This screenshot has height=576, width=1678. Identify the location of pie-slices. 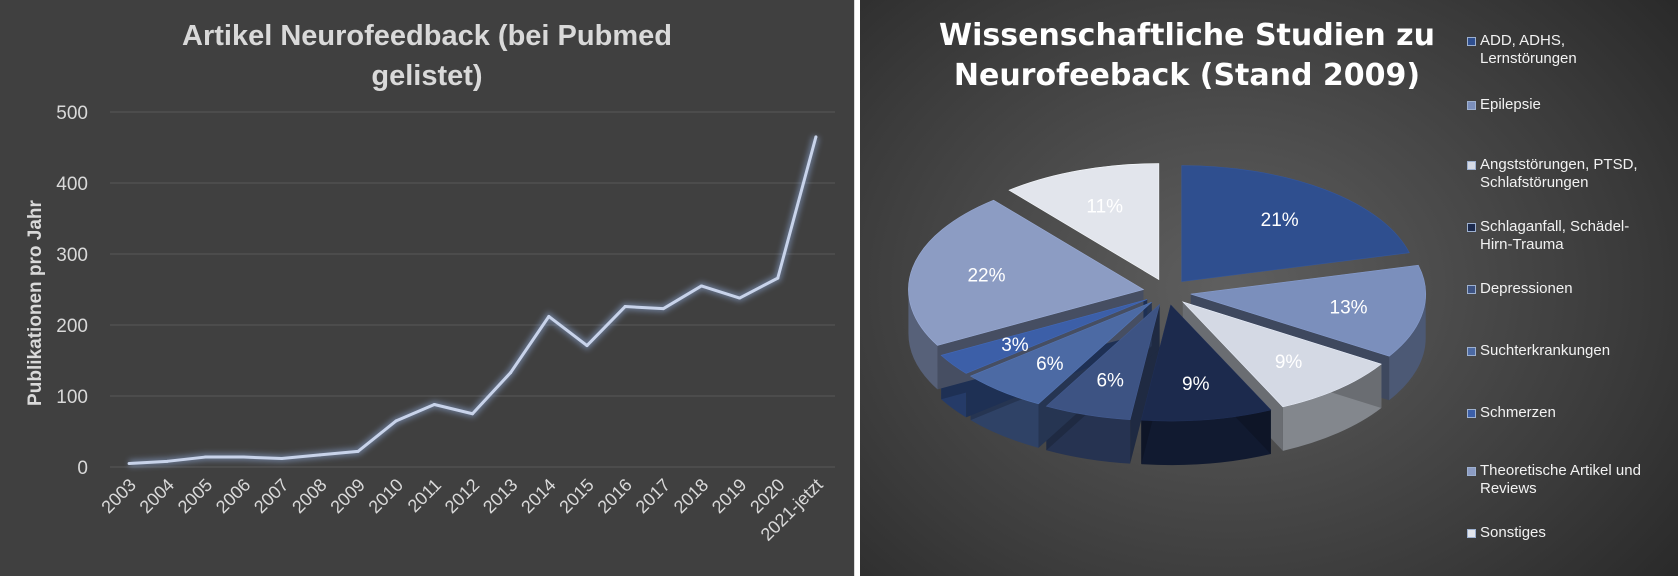
(1167, 292).